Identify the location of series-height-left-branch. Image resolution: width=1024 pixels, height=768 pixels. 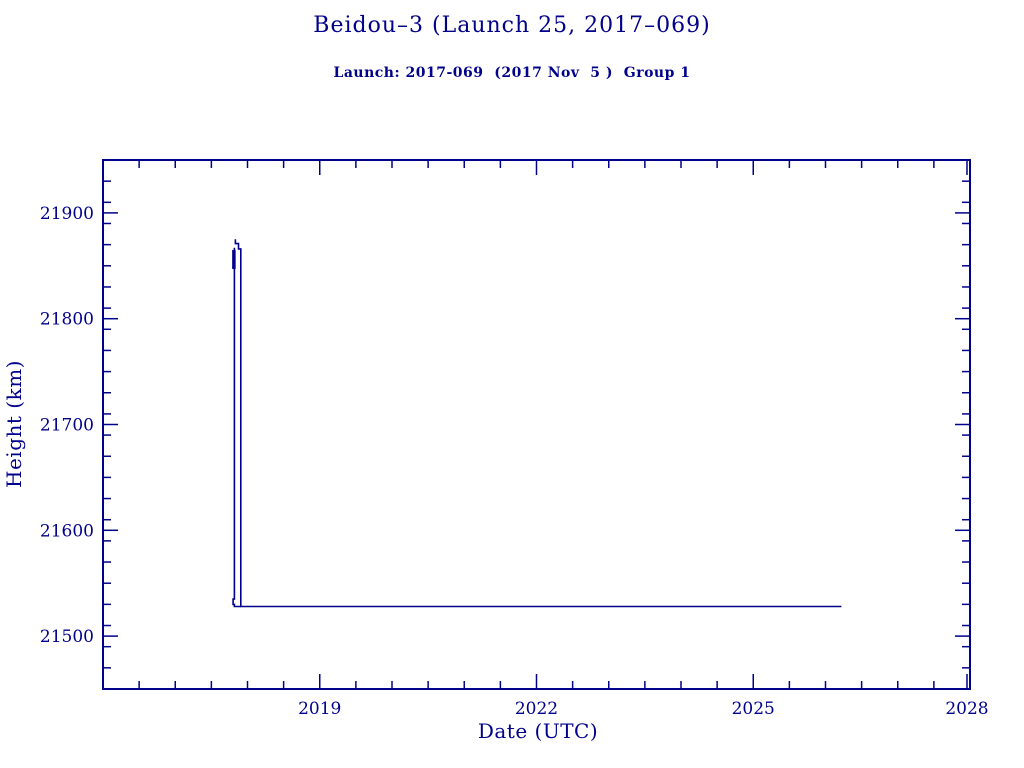
(236, 427).